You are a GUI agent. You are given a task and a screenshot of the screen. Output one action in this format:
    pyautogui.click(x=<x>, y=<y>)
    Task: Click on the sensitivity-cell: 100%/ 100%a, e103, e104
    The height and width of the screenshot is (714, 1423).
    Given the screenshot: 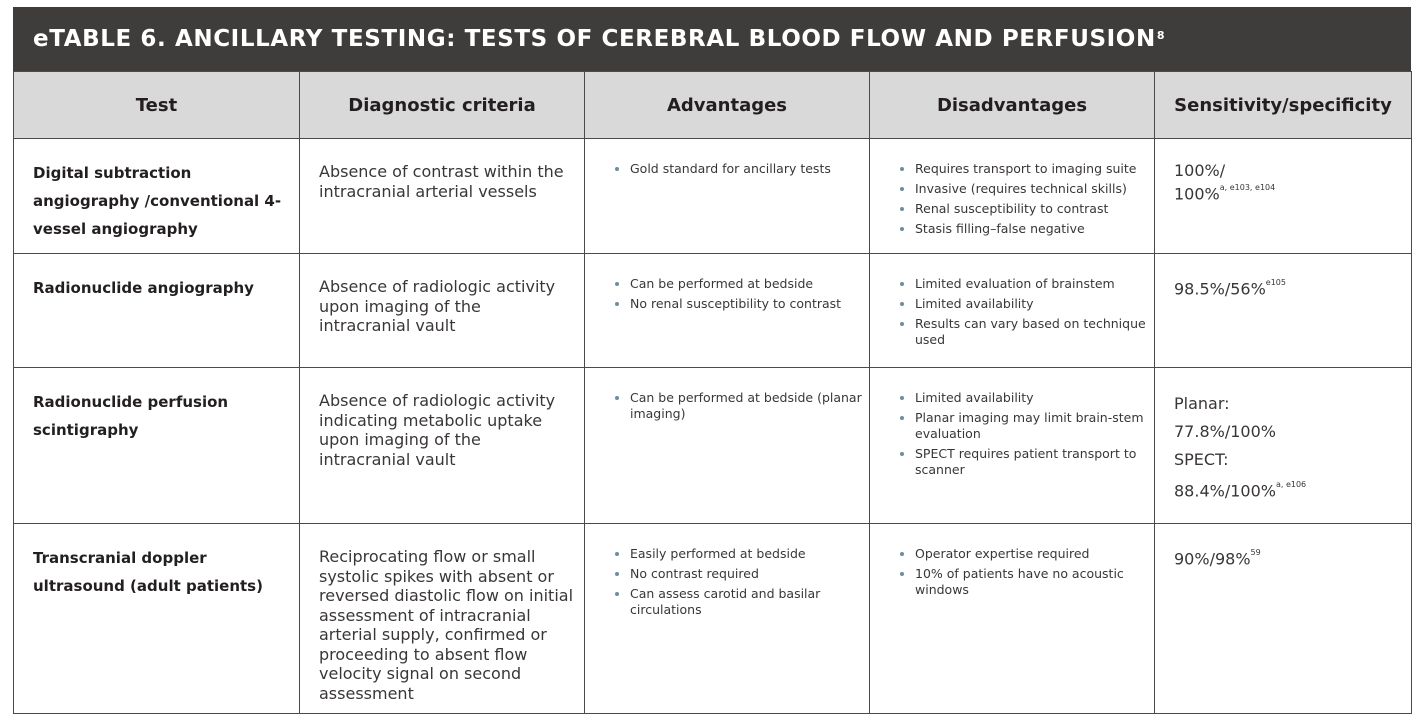 What is the action you would take?
    pyautogui.click(x=1283, y=196)
    